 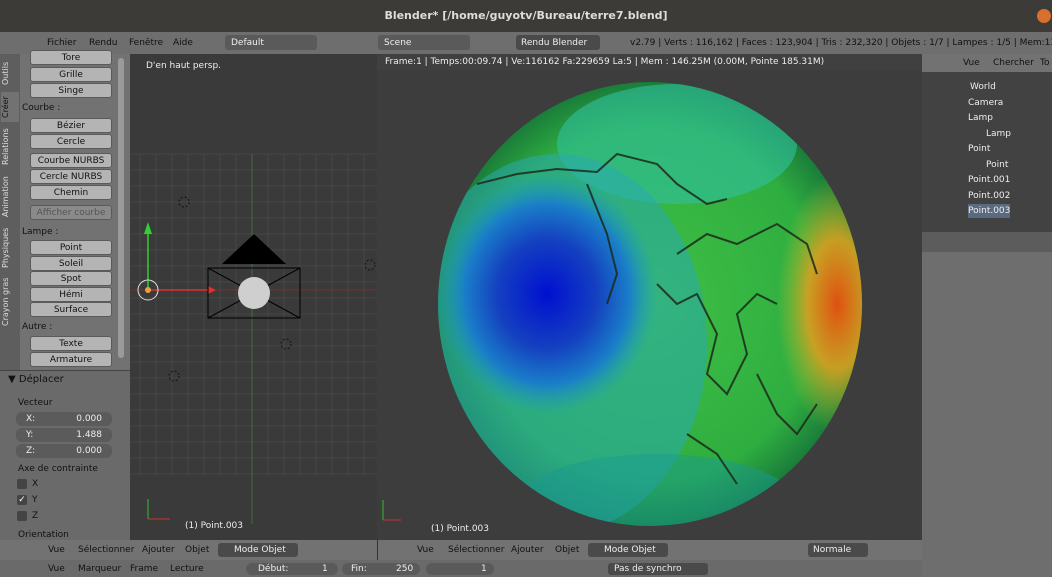 What do you see at coordinates (424, 42) in the screenshot?
I see `scene-field` at bounding box center [424, 42].